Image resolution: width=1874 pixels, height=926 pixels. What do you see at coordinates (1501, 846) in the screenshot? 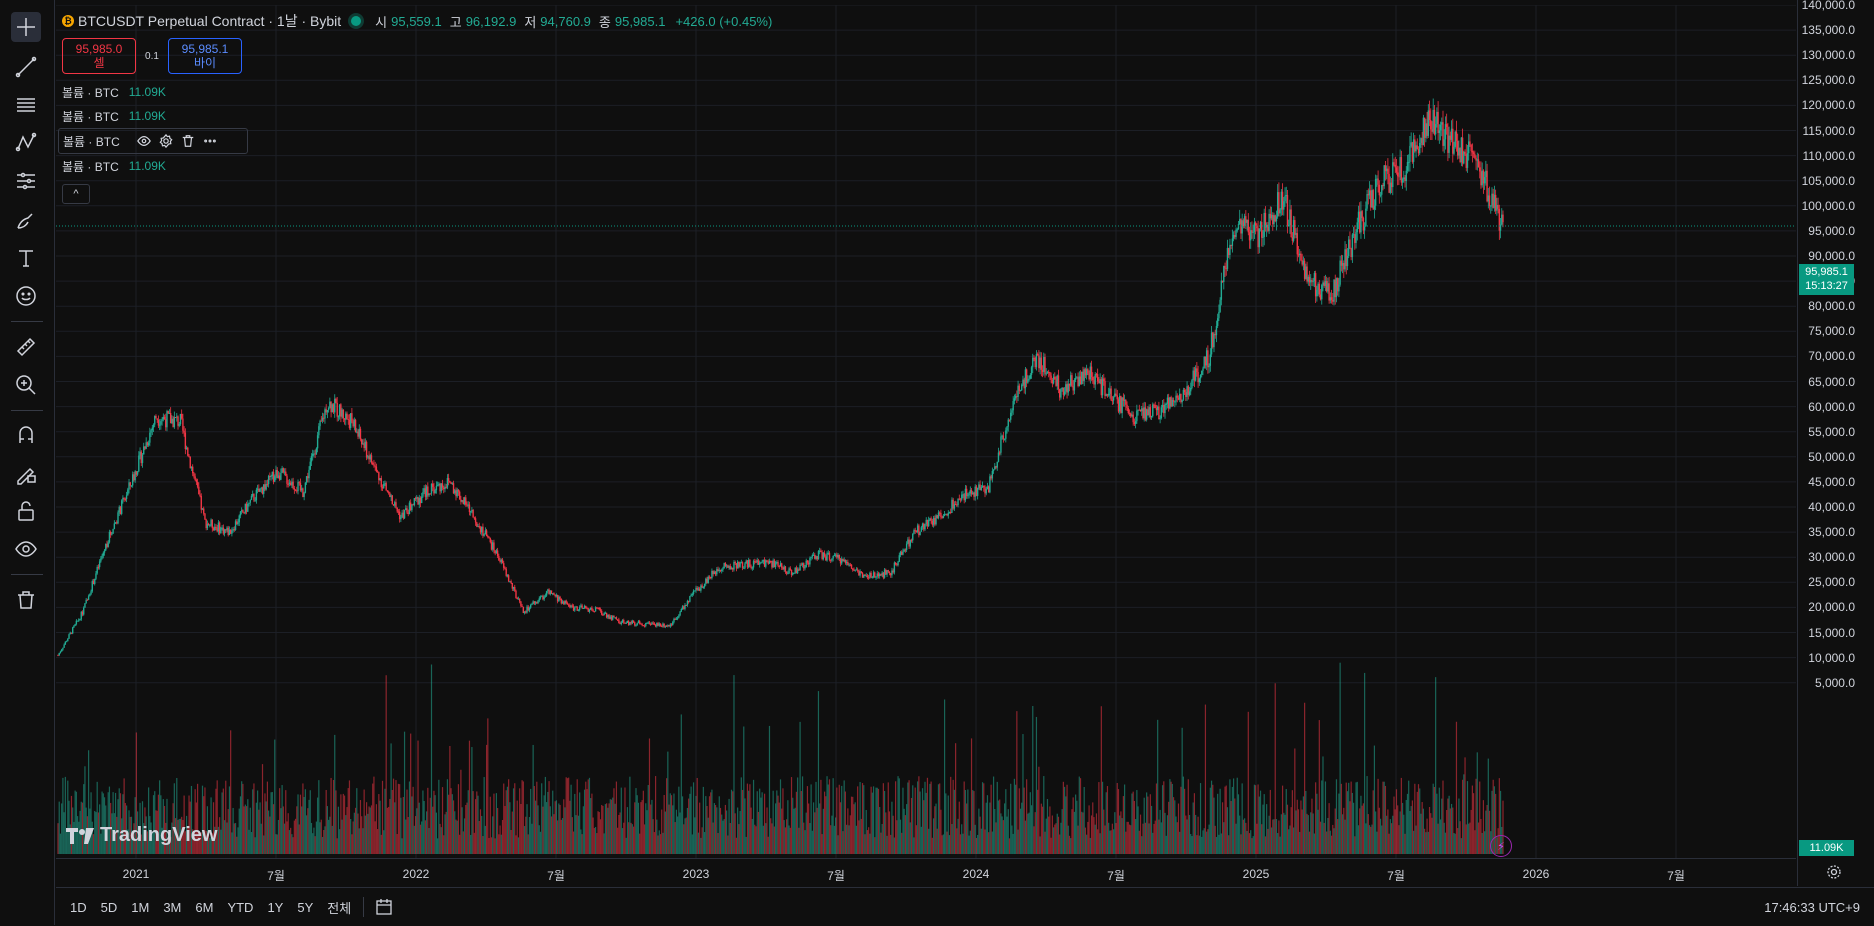
I see `lightning-icon: ⚡` at bounding box center [1501, 846].